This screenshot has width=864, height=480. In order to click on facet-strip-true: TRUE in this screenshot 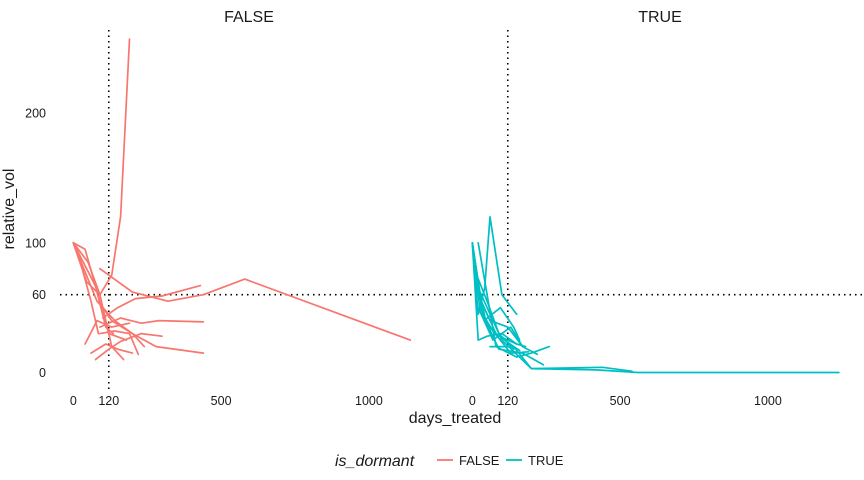, I will do `click(660, 17)`.